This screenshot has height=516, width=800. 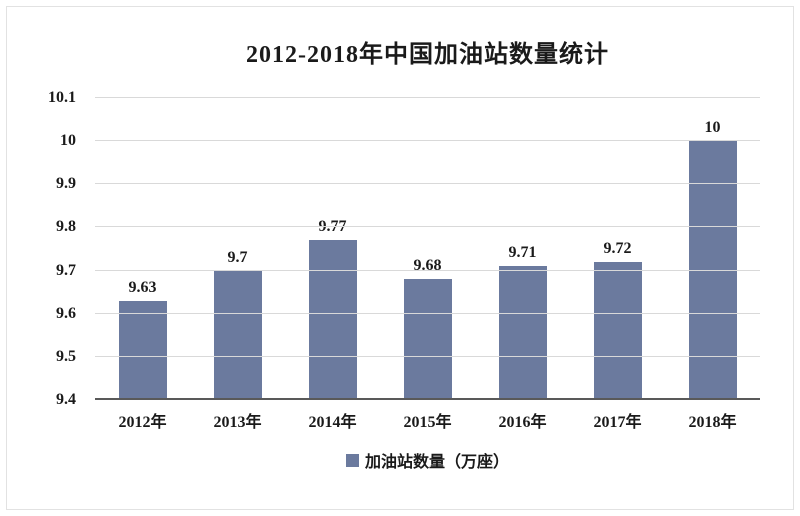 What do you see at coordinates (66, 184) in the screenshot?
I see `y-tick-label: 9.9` at bounding box center [66, 184].